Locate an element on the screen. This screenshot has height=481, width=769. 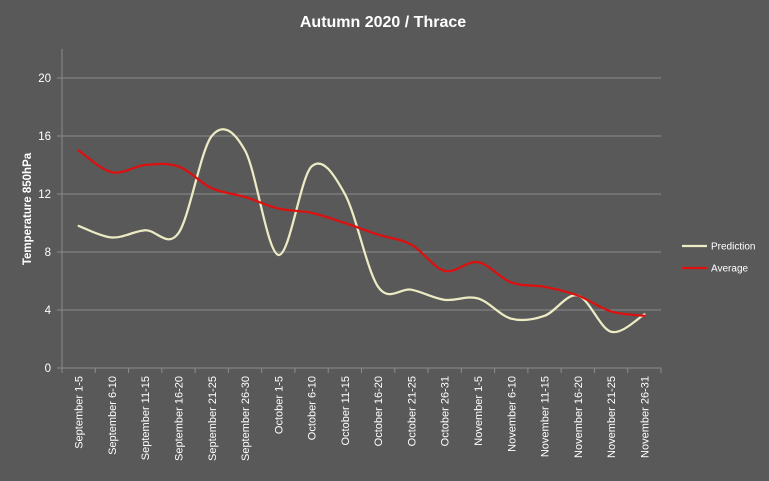
x-tick-label: November 26-31 is located at coordinates (645, 417).